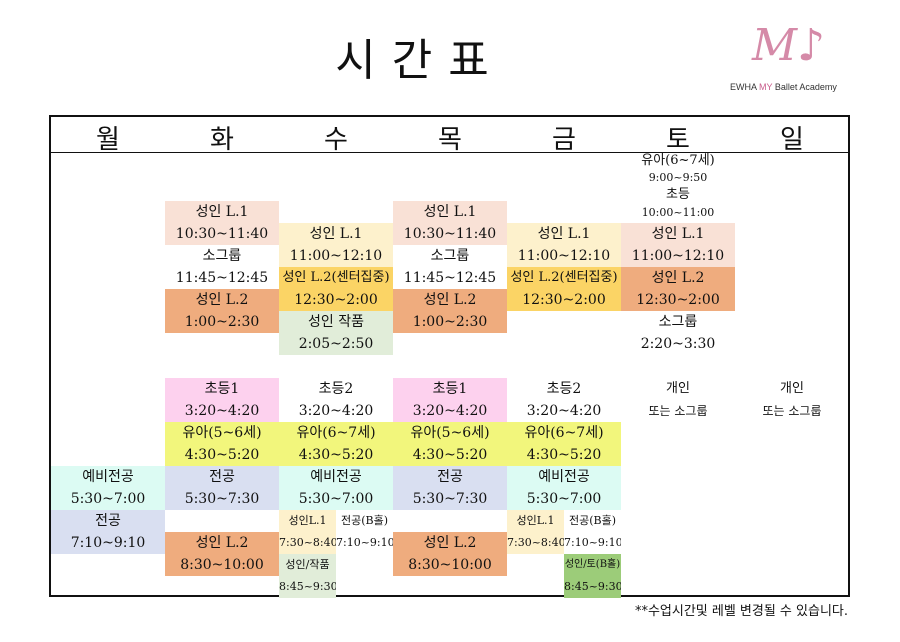 The height and width of the screenshot is (642, 900). I want to click on class-time: 2:05~2:50, so click(336, 344).